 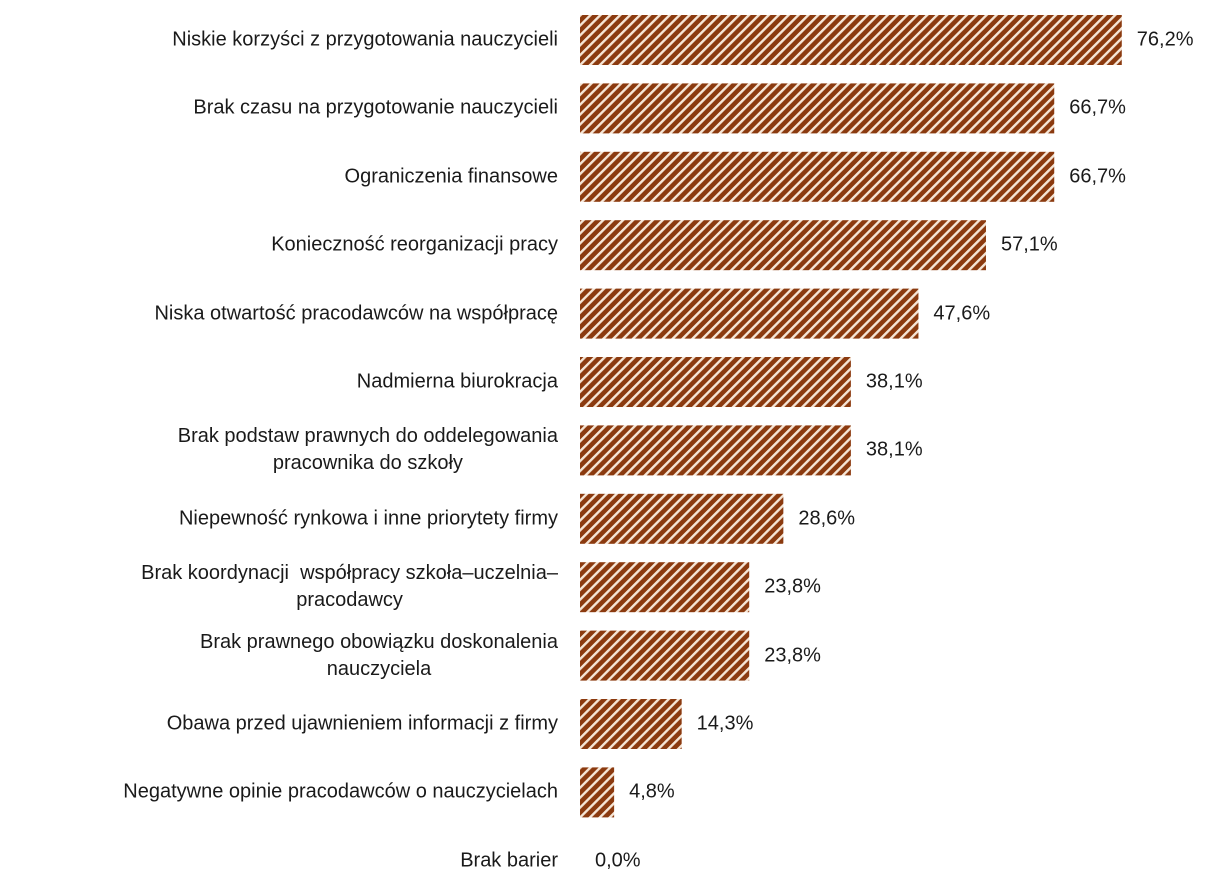 What do you see at coordinates (618, 860) in the screenshot?
I see `value-label: 0,0%` at bounding box center [618, 860].